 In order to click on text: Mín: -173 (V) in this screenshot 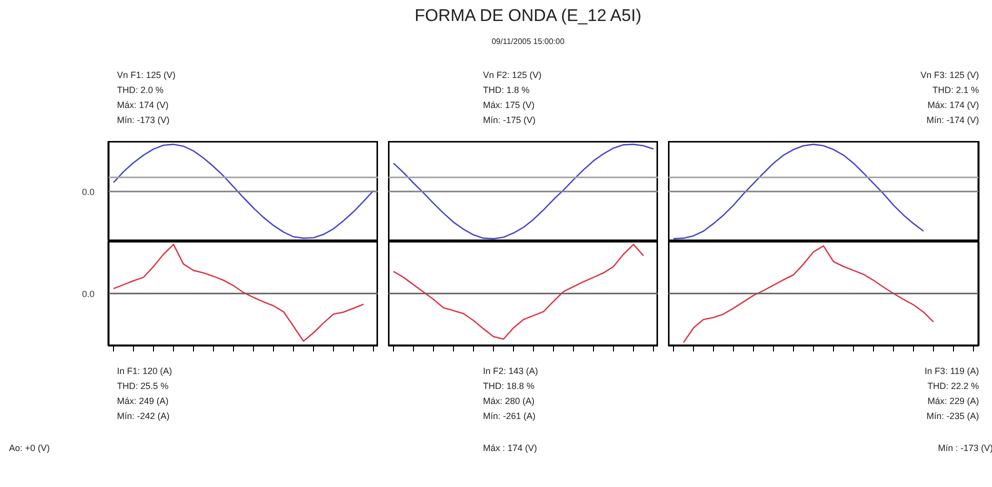, I will do `click(143, 120)`.